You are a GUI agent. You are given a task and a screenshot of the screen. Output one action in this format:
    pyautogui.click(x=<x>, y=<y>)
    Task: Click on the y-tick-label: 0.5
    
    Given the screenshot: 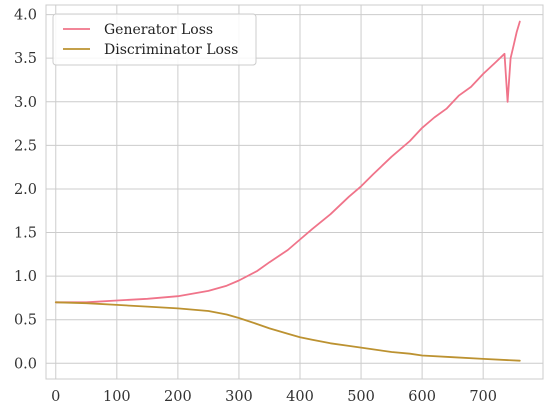 What is the action you would take?
    pyautogui.click(x=25, y=321)
    